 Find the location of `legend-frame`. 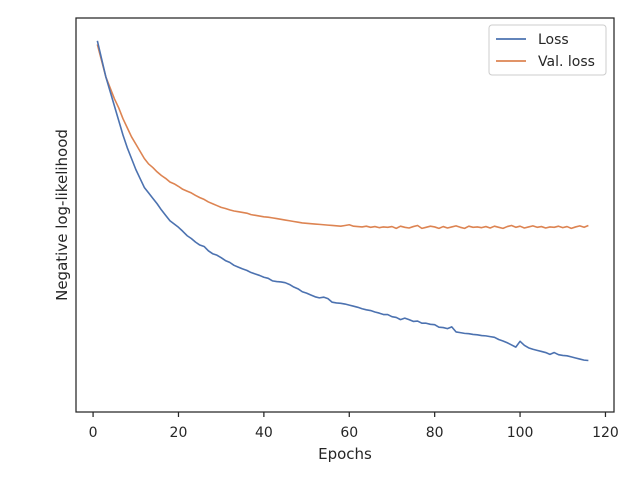

legend-frame is located at coordinates (547, 50).